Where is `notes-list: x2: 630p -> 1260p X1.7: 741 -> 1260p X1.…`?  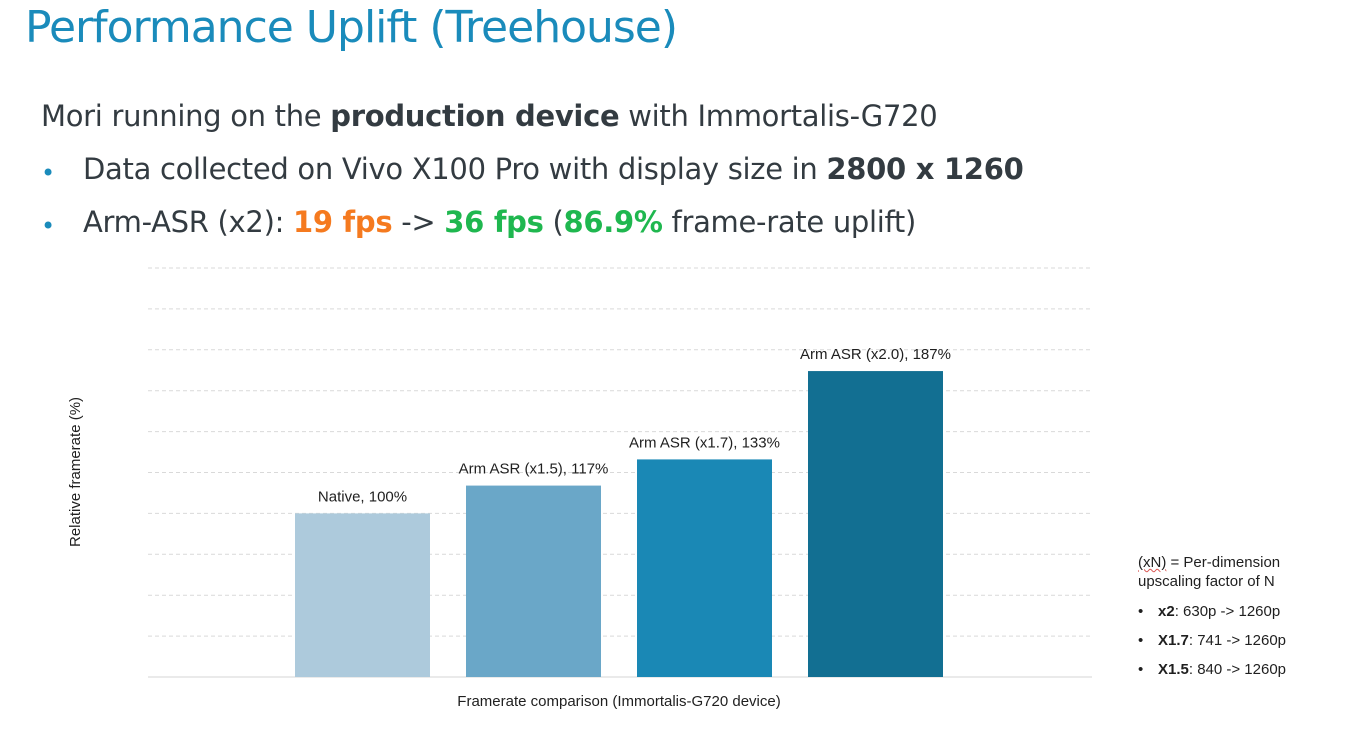 notes-list: x2: 630p -> 1260p X1.7: 741 -> 1260p X1.… is located at coordinates (1233, 640).